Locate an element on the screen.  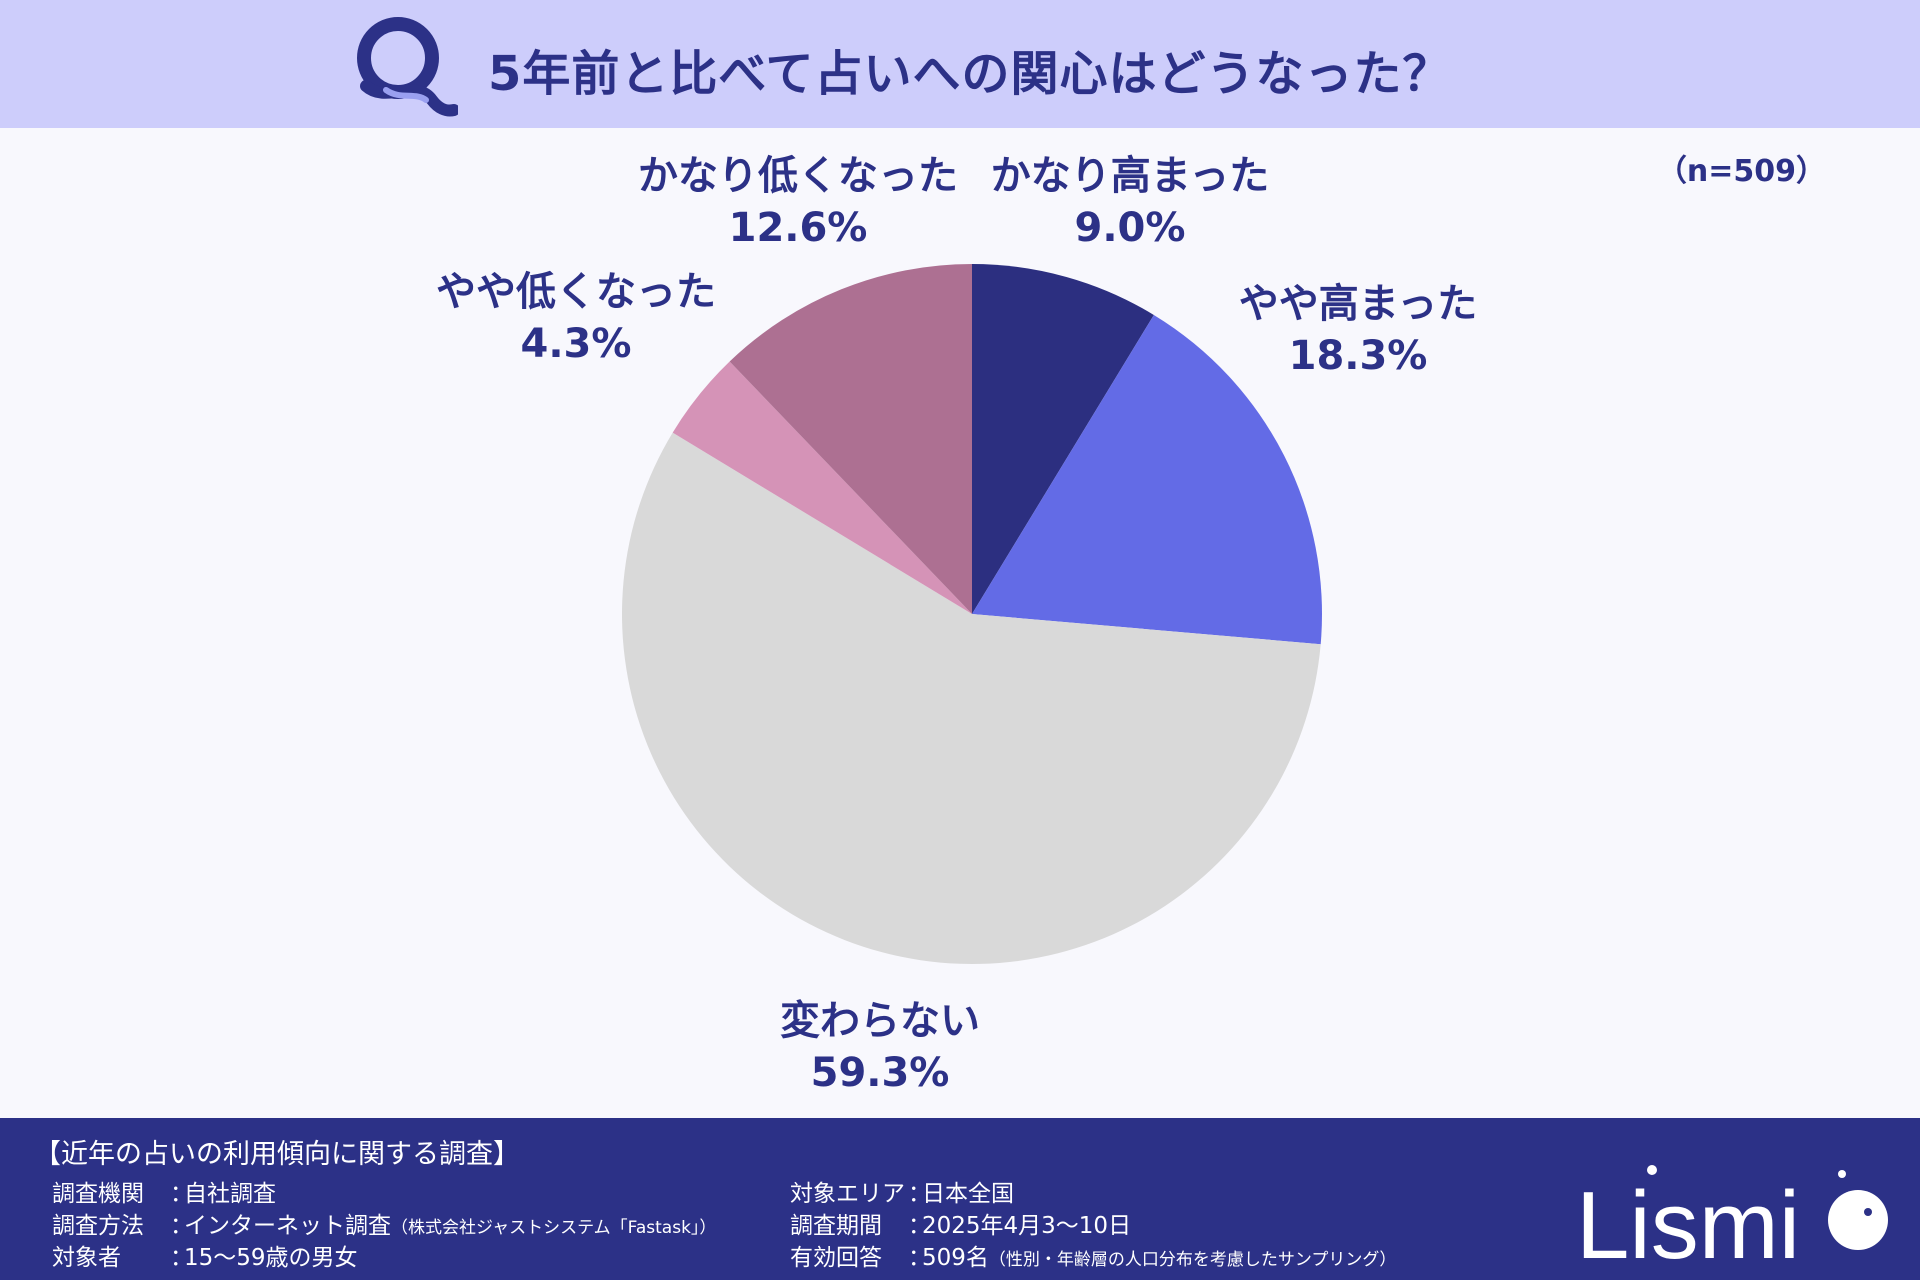
slice-category-label: やや低くなった is located at coordinates (576, 292).